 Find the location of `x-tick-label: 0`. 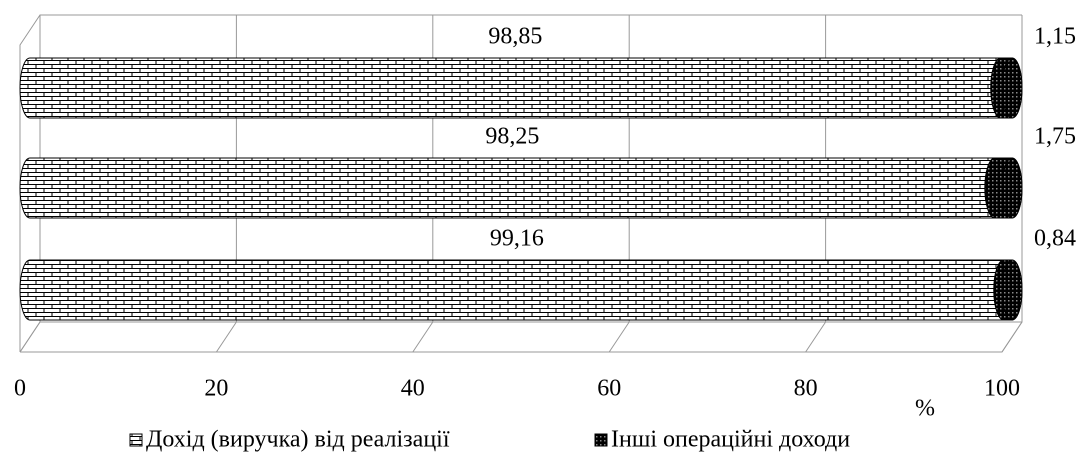

x-tick-label: 0 is located at coordinates (20, 389).